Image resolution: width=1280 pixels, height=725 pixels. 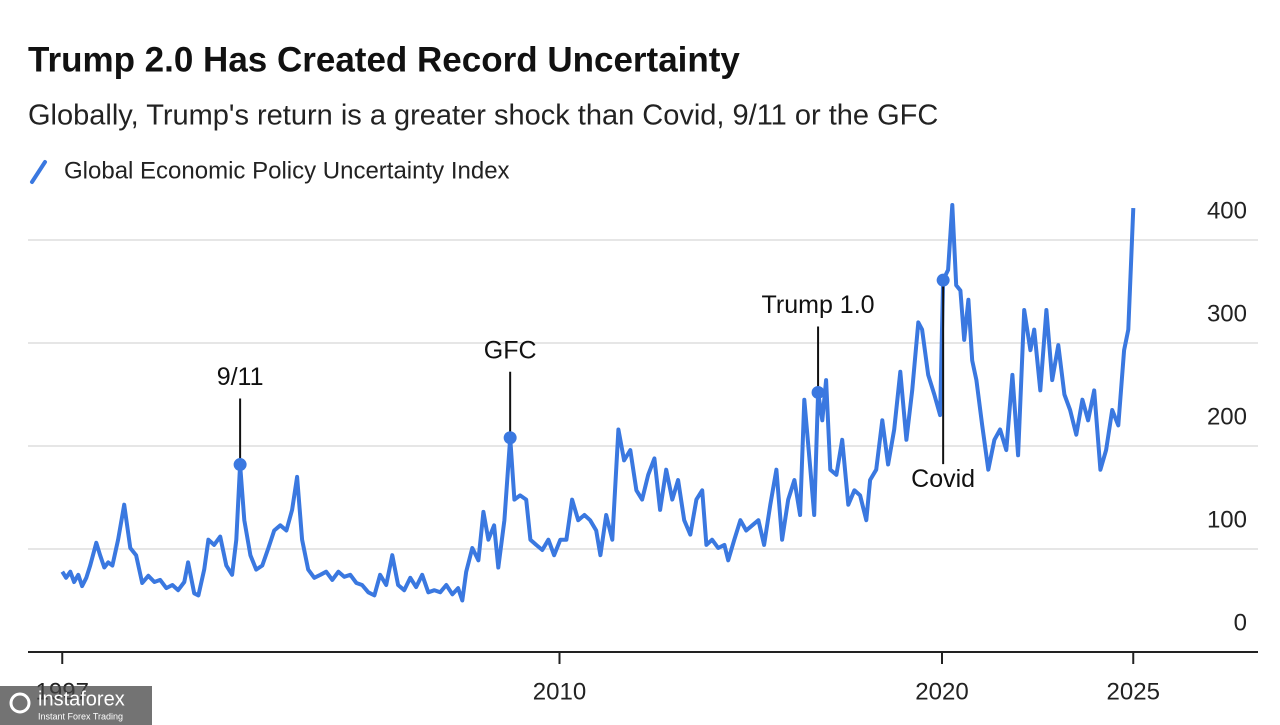 What do you see at coordinates (38, 172) in the screenshot?
I see `legend-swatch` at bounding box center [38, 172].